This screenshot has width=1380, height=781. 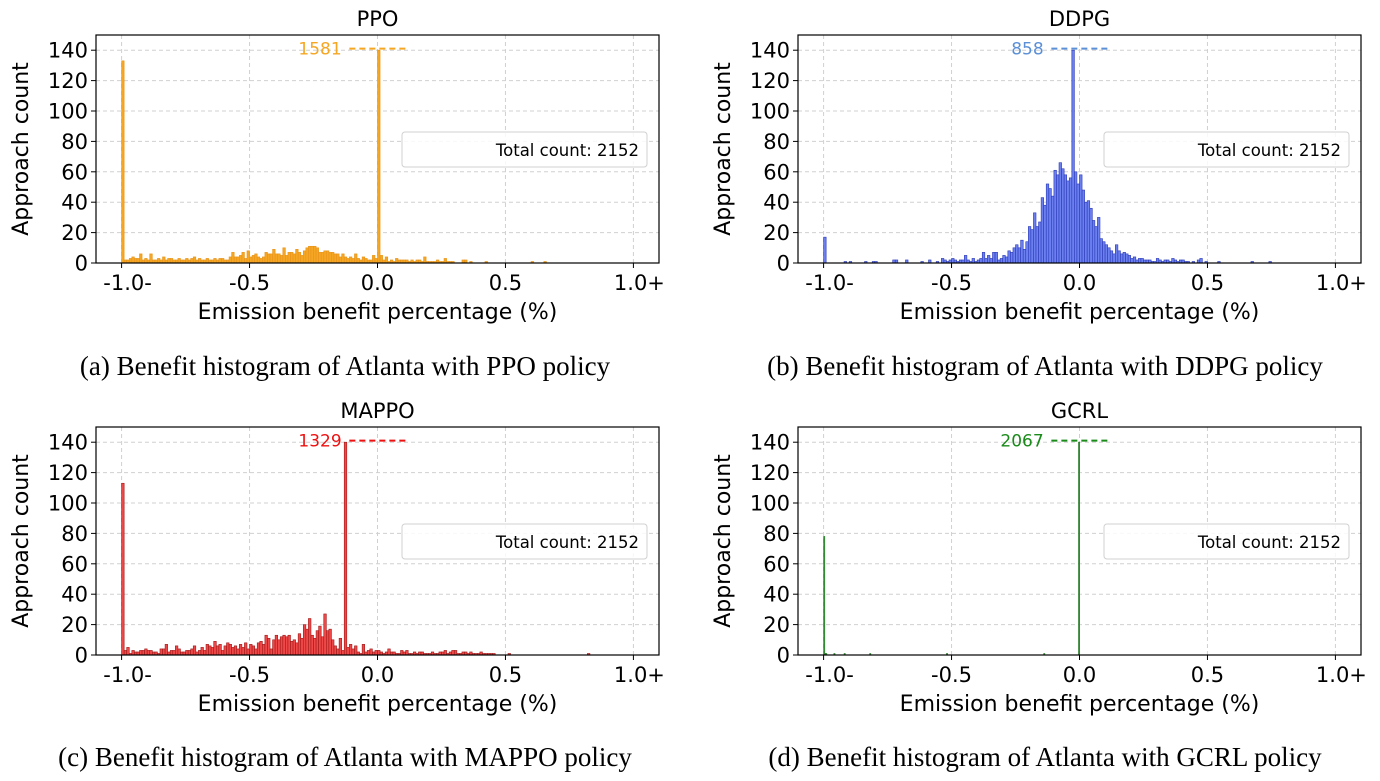 I want to click on x-tick-label: 0.0, so click(x=377, y=675).